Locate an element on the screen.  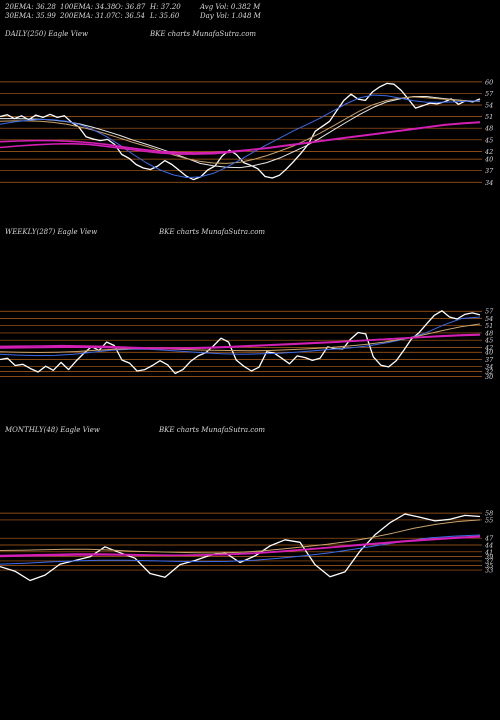
monthly-tick-label: 37 is located at coordinates (489, 561).